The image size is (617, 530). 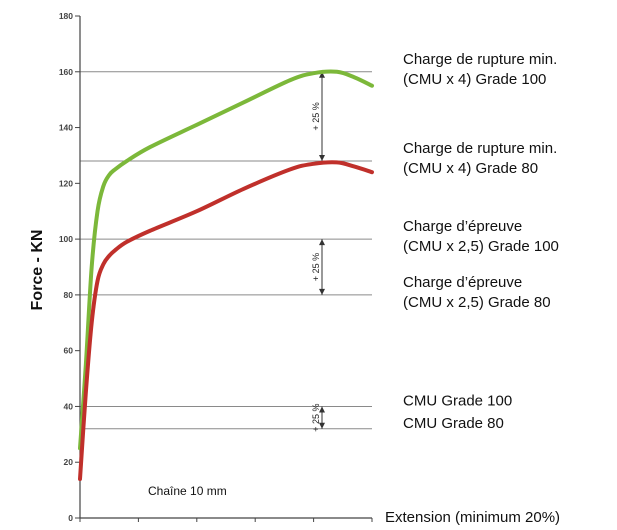 I want to click on reference-label-line2: (CMU x 4) Grade 80, so click(x=470, y=168).